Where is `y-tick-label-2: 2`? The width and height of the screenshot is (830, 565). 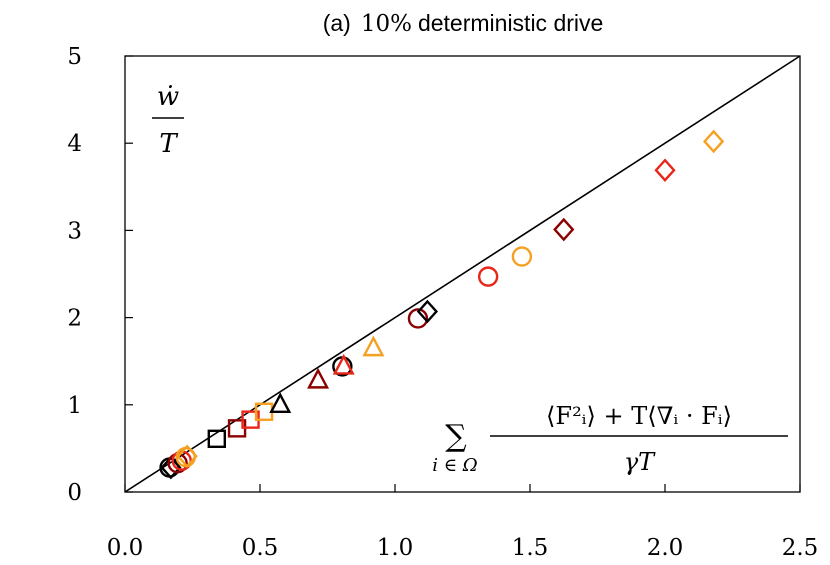 y-tick-label-2: 2 is located at coordinates (74, 319).